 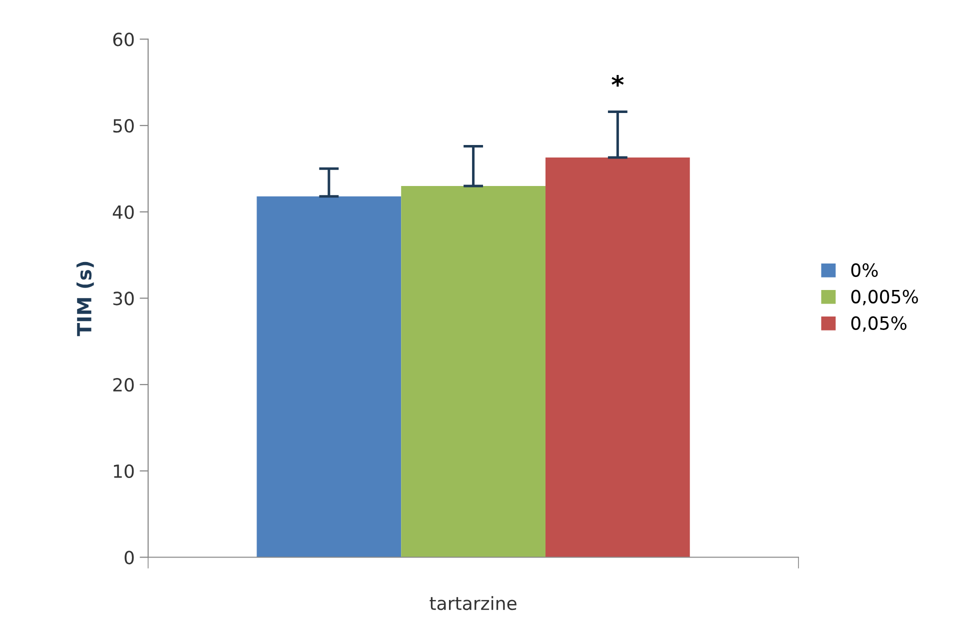 I want to click on y-tick-label: 10, so click(x=124, y=471).